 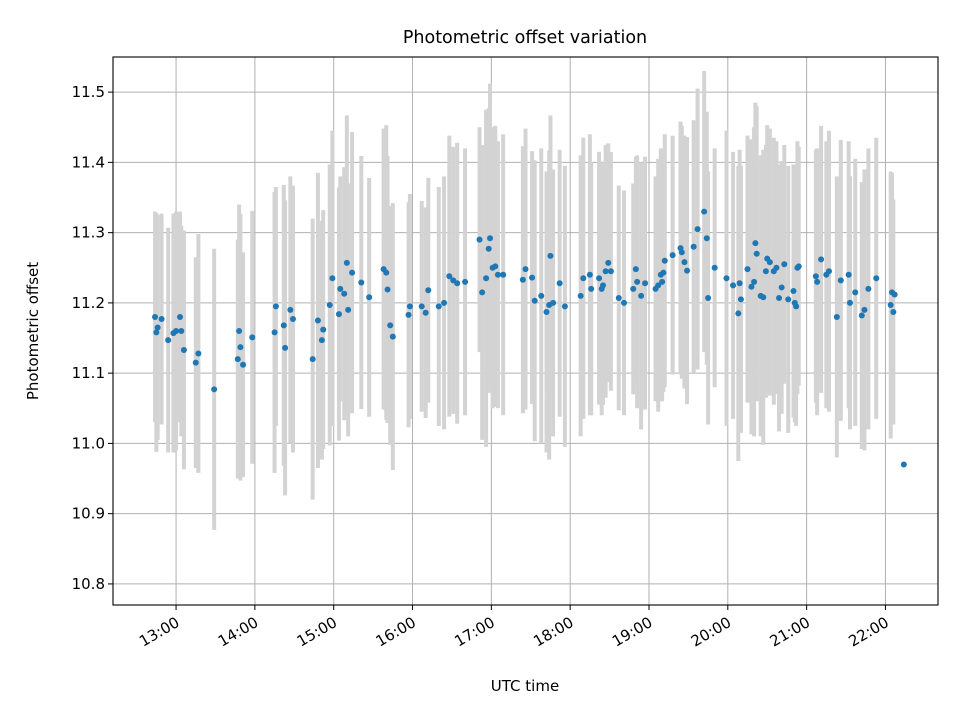 I want to click on y-axis: 10.8 10.9 11.0 11.1 11.2 11.3 11.4 11.5, so click(x=92, y=338).